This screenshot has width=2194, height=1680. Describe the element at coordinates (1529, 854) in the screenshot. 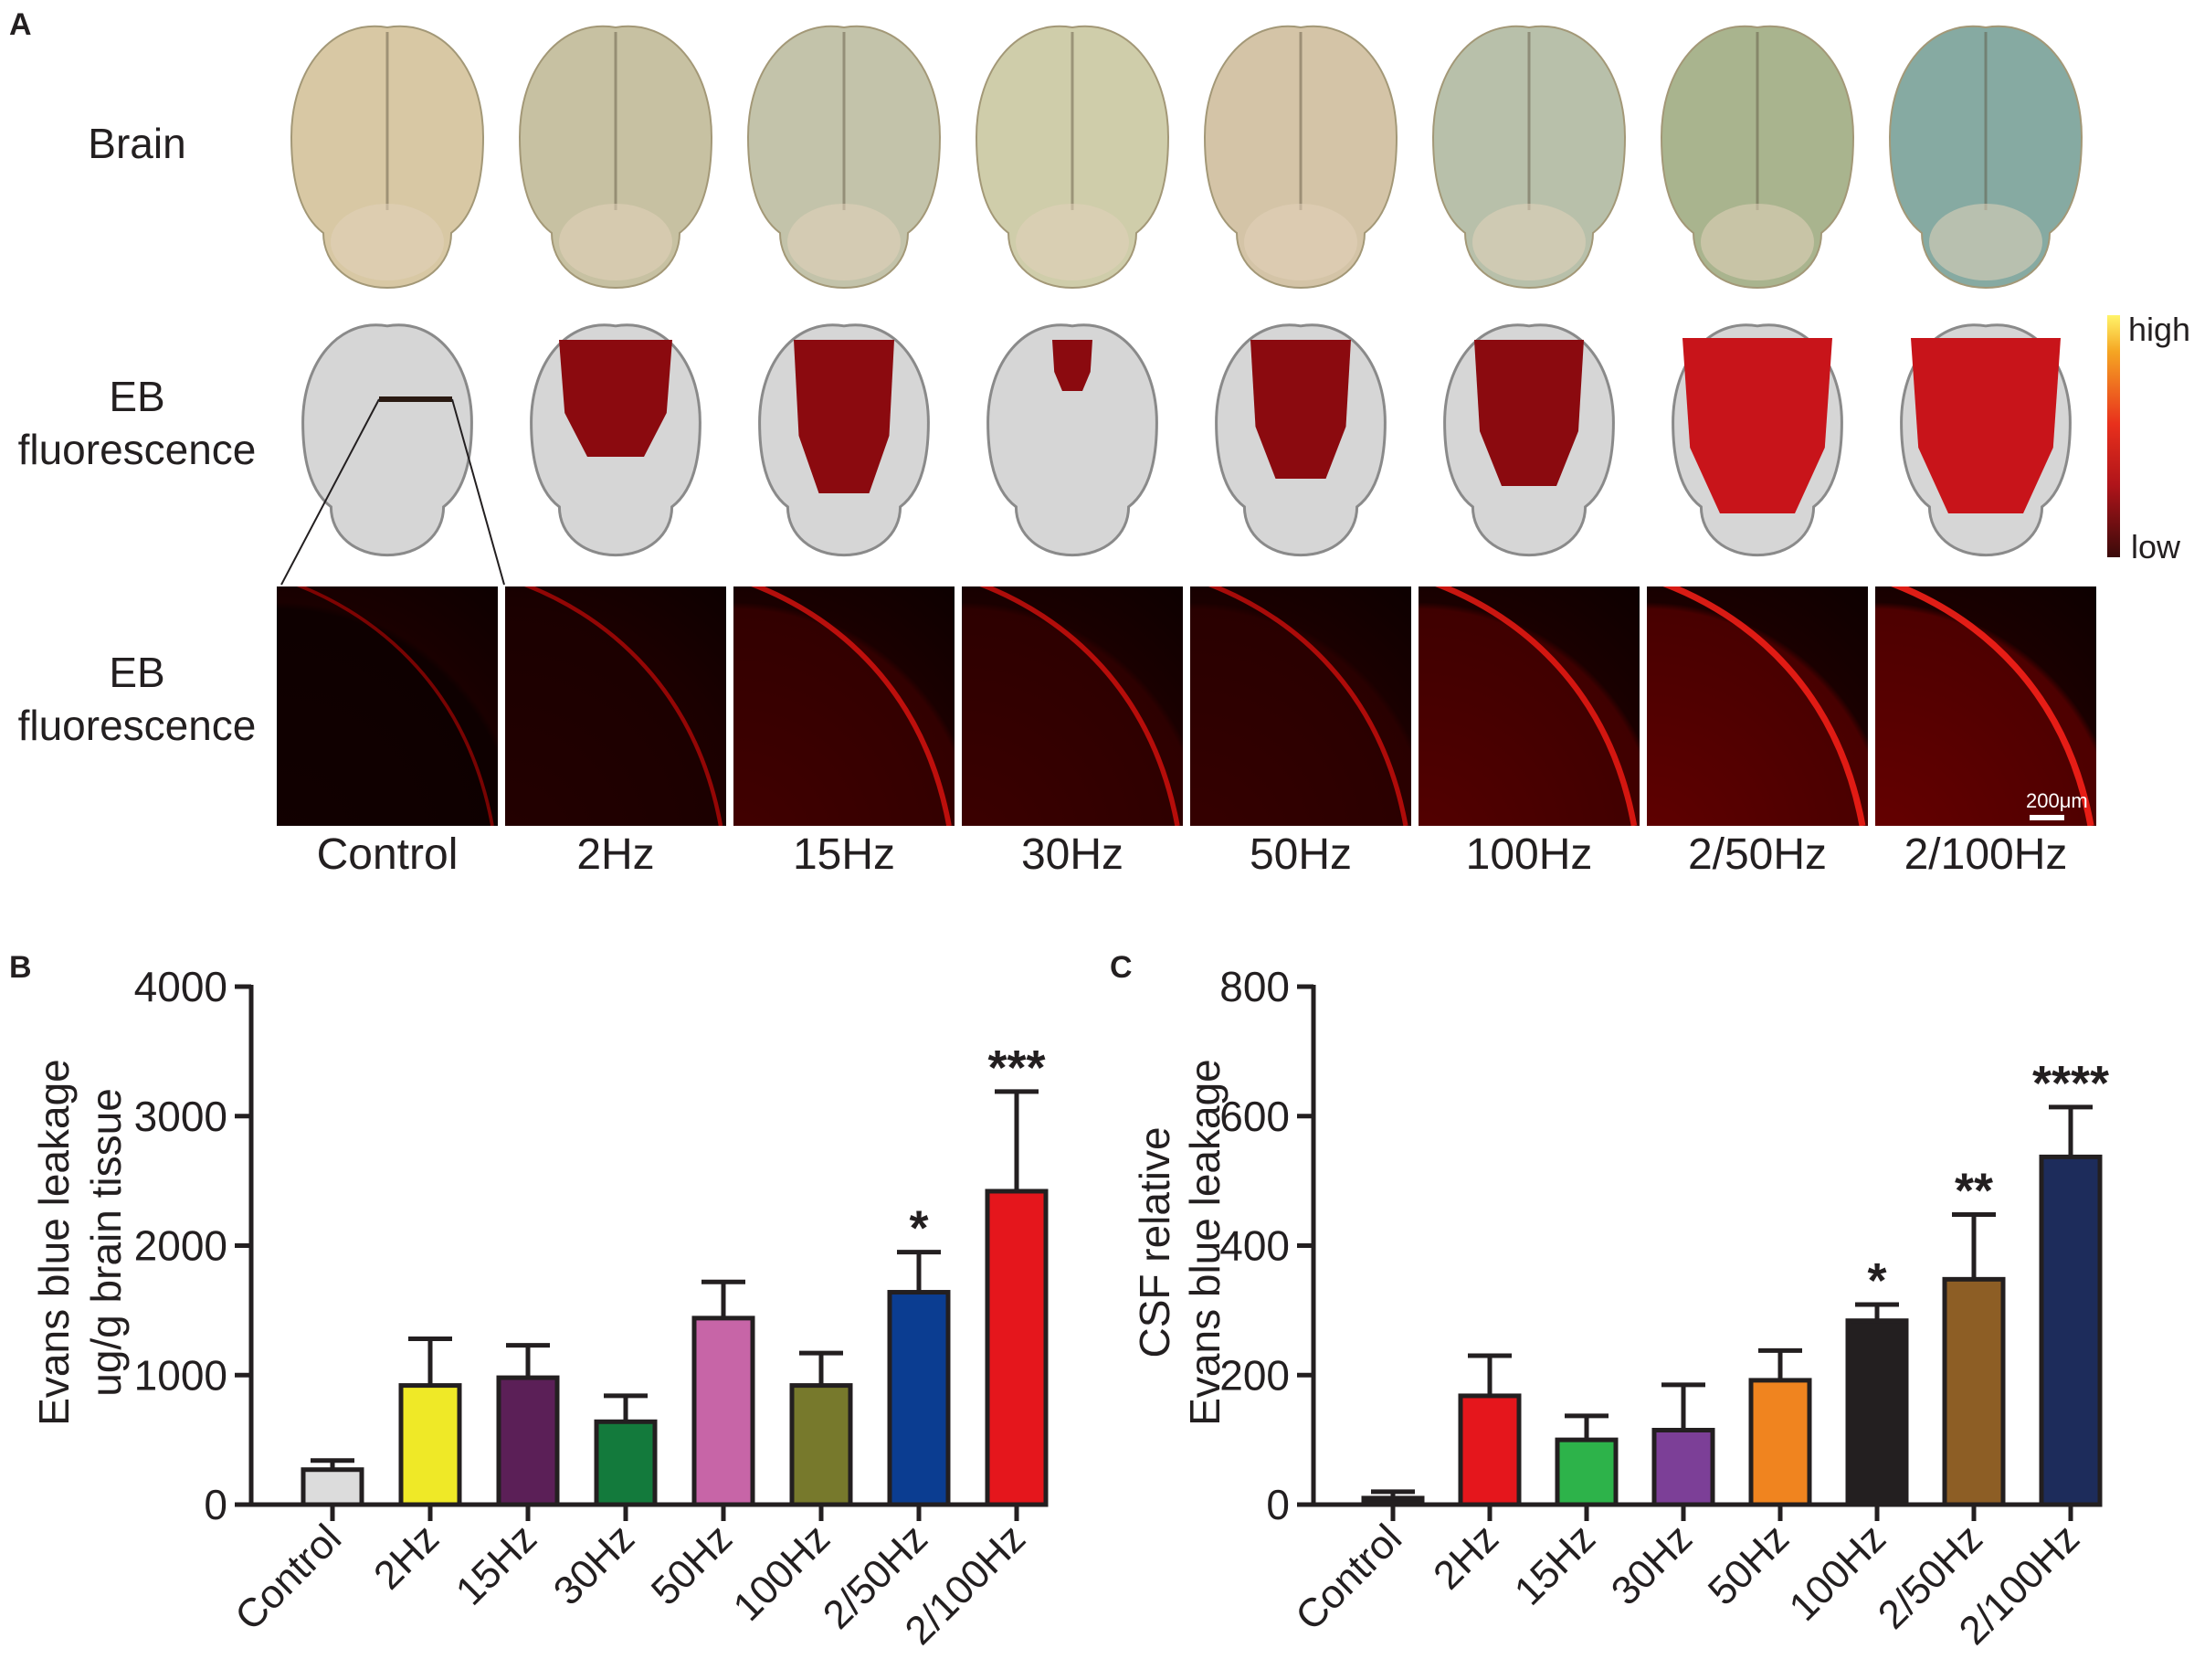

I see `group-label: 100Hz` at that location.